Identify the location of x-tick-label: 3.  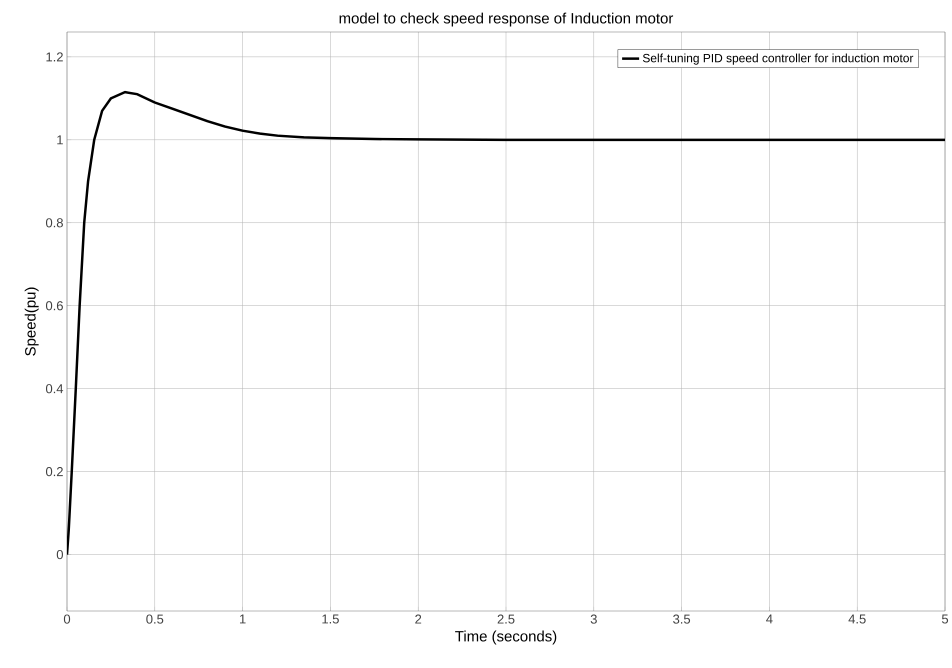
(593, 619).